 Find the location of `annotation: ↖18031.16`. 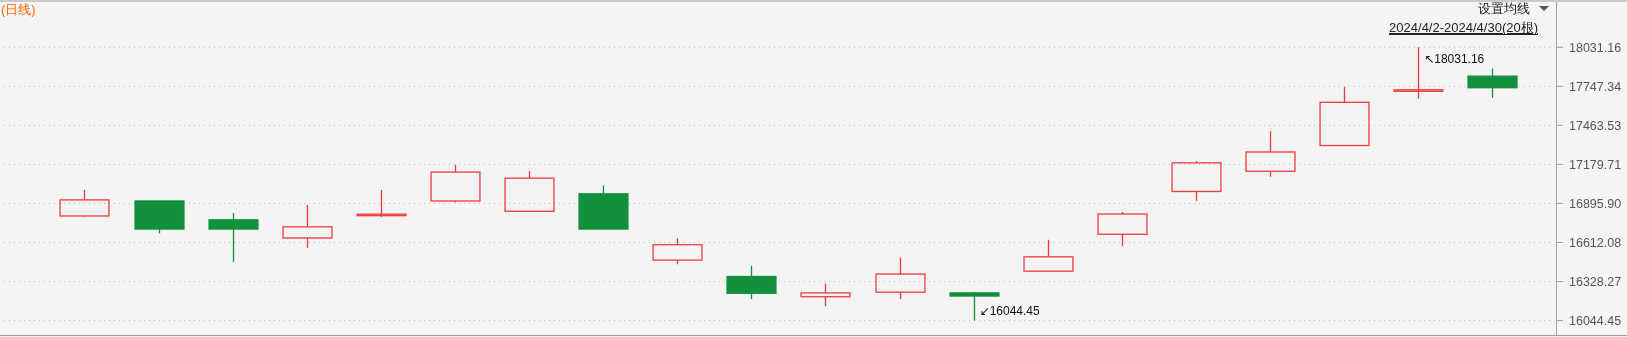

annotation: ↖18031.16 is located at coordinates (1454, 59).